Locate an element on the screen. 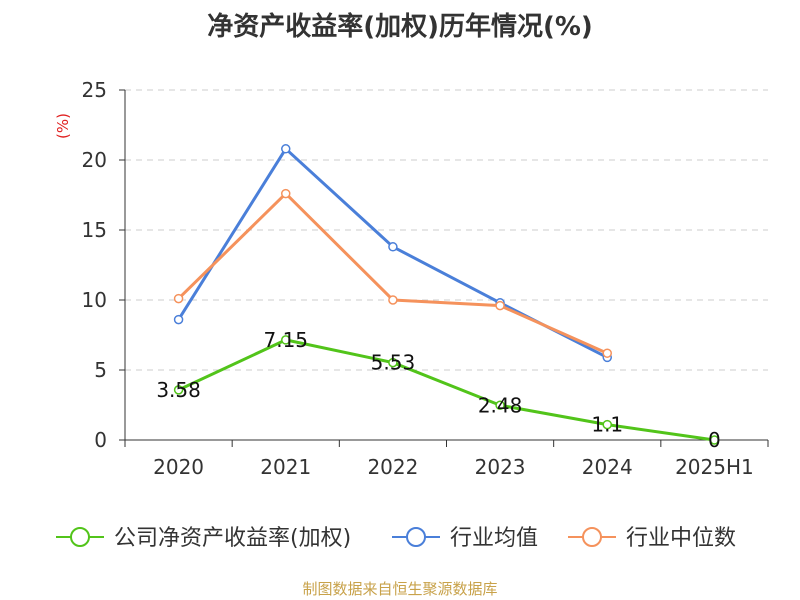 This screenshot has width=800, height=600. data-label: 5.53 is located at coordinates (393, 363).